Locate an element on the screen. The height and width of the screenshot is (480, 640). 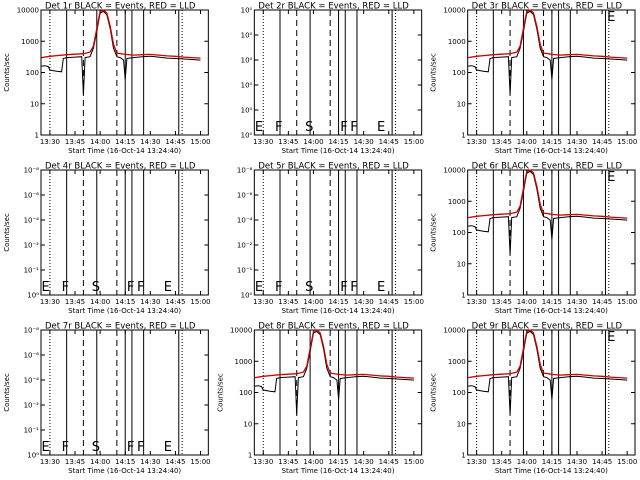
det6-annotation-e: E is located at coordinates (611, 177).